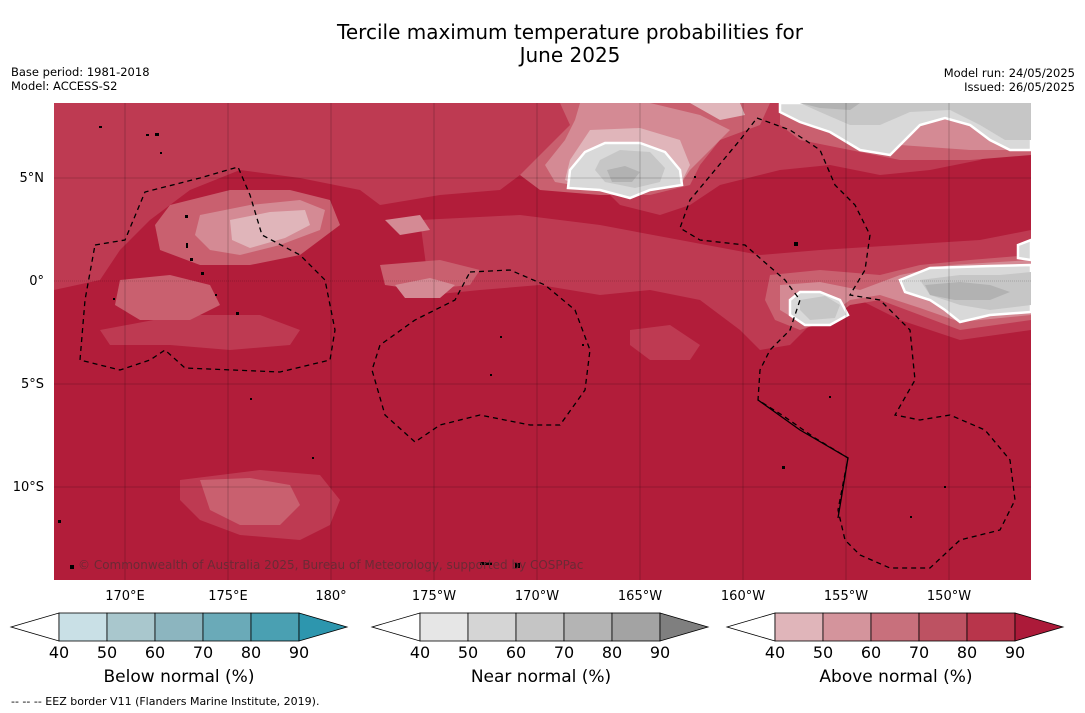  I want to click on lon-label: 180°, so click(331, 596).